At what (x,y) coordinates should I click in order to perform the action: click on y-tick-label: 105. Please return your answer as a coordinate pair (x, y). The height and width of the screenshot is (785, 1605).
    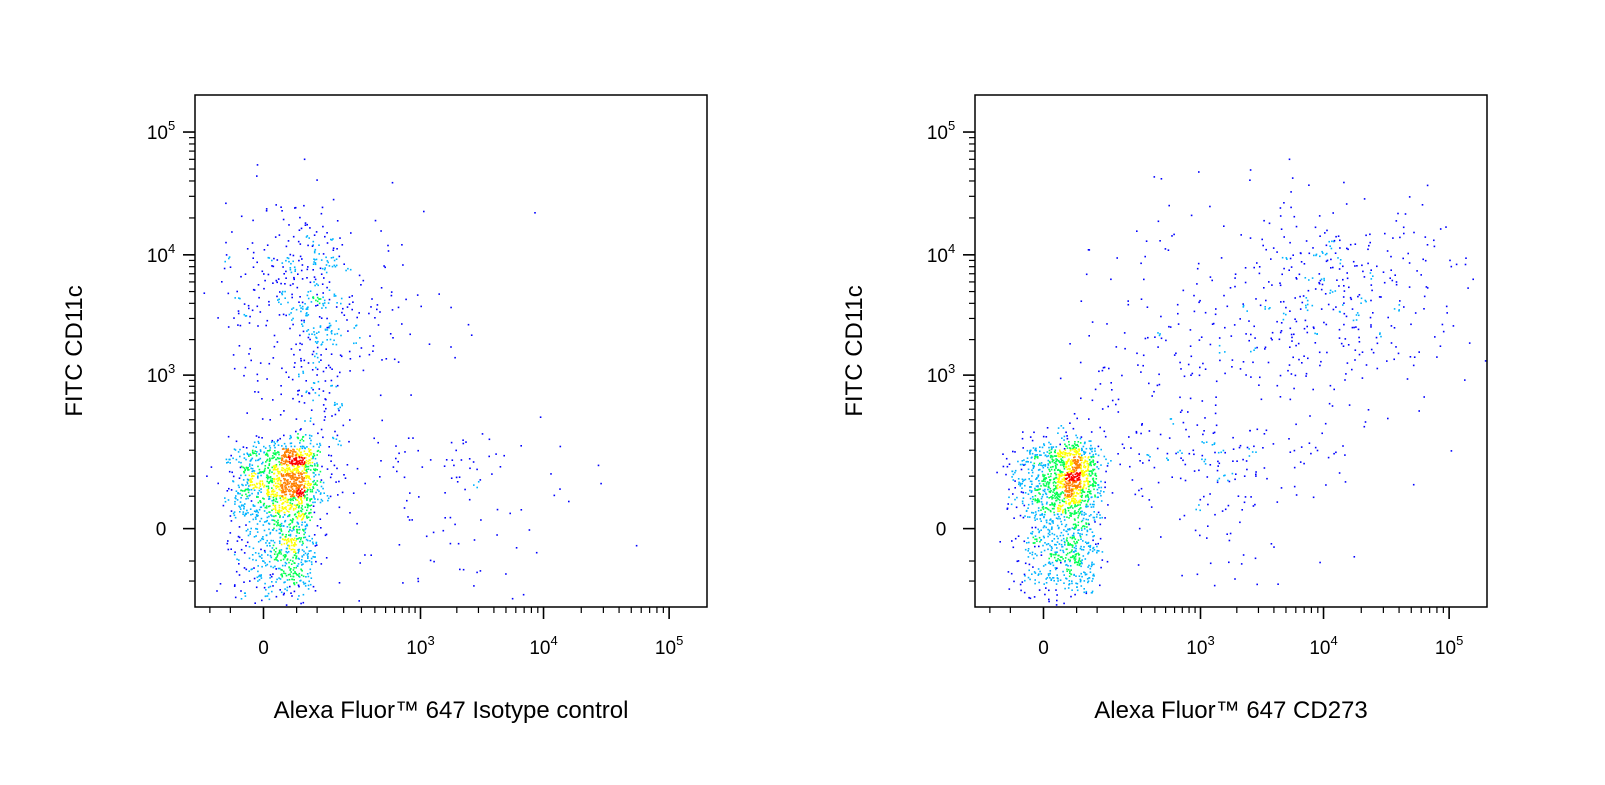
    Looking at the image, I should click on (161, 131).